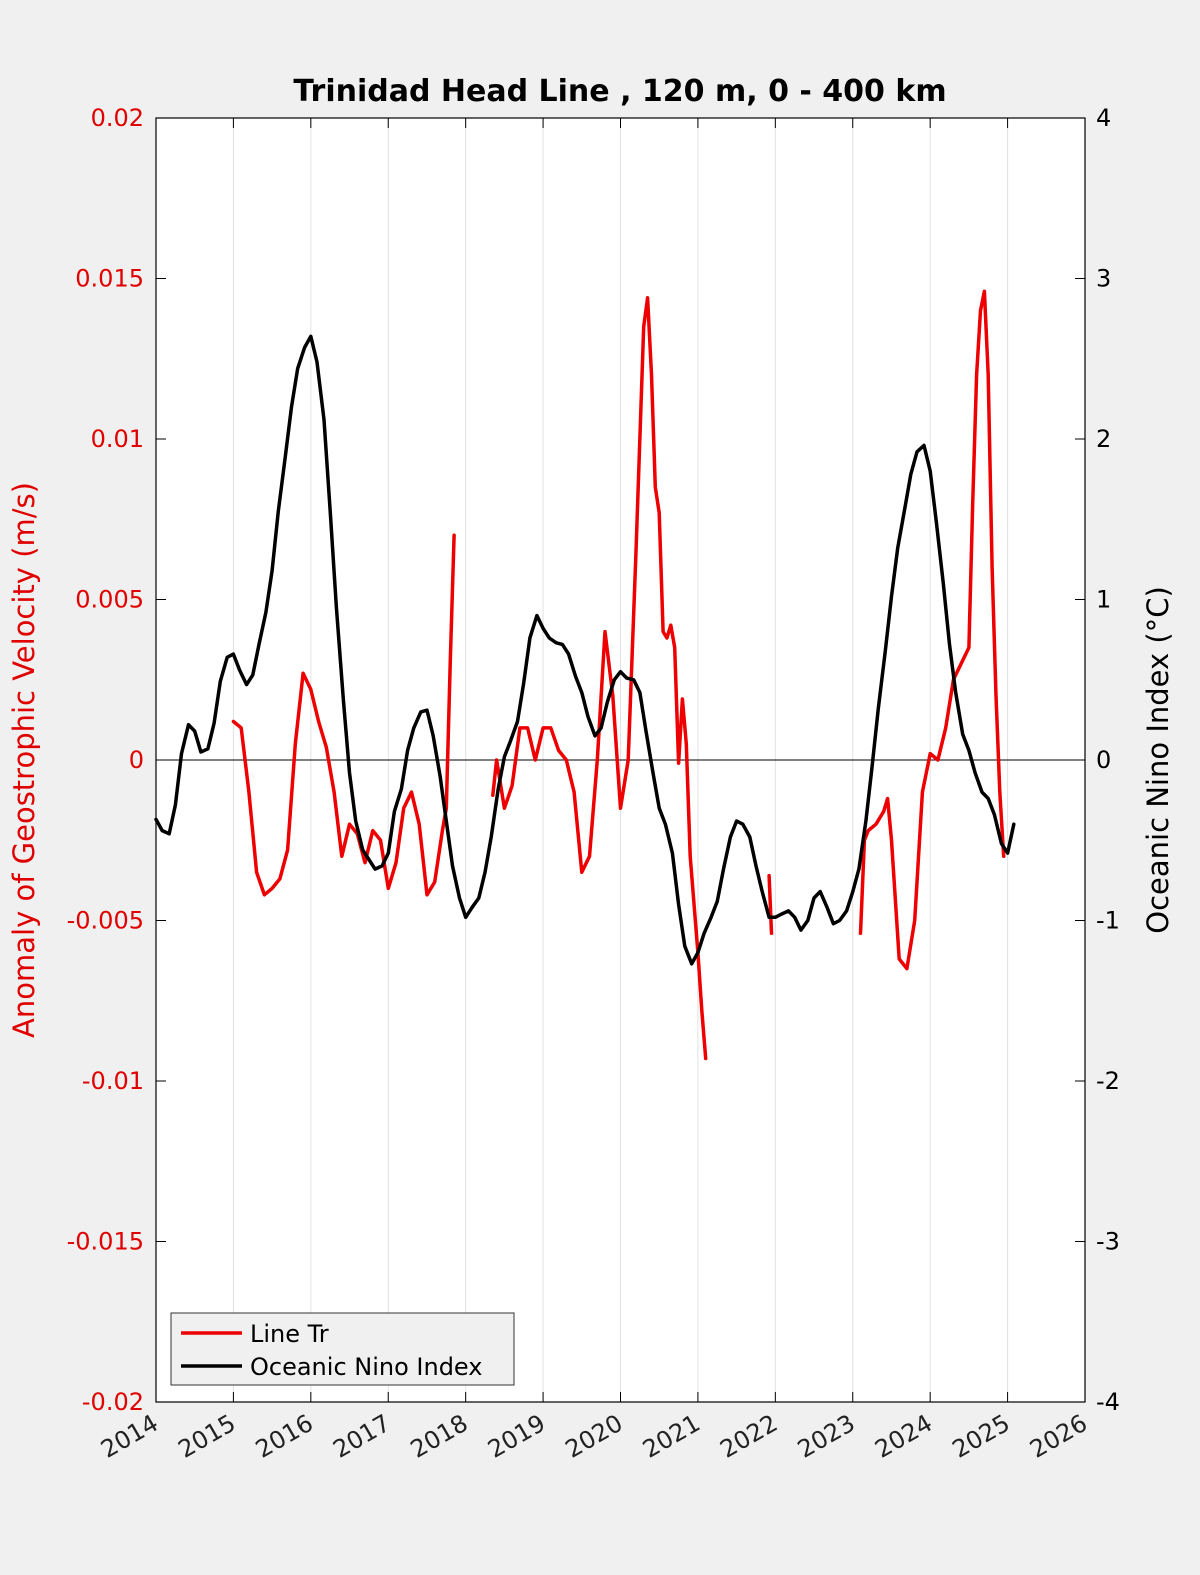  What do you see at coordinates (117, 439) in the screenshot?
I see `y-left-tick-label: 0.01` at bounding box center [117, 439].